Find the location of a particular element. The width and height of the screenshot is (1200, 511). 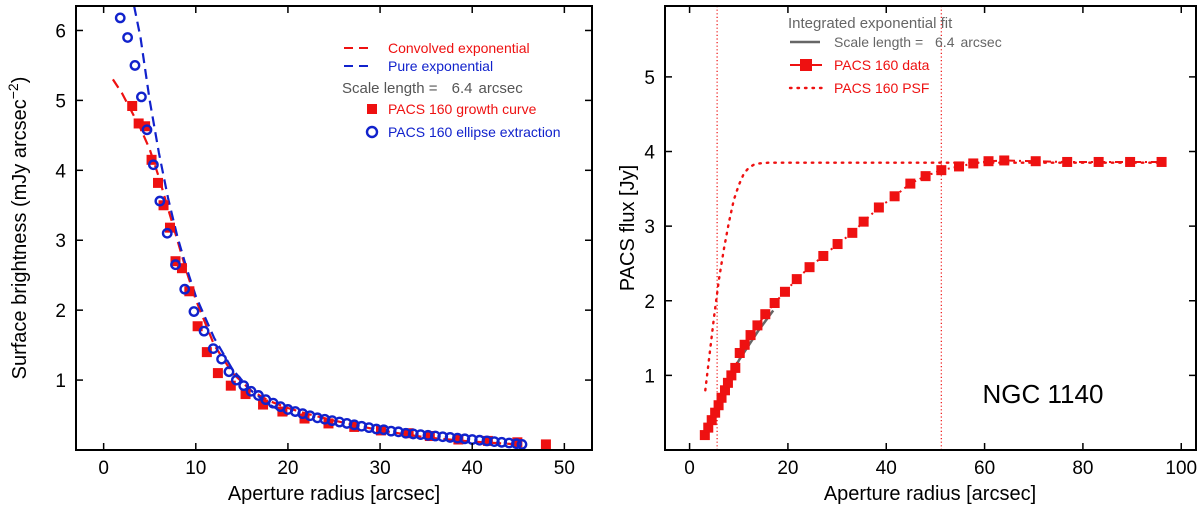

left-ytick-label-0: 1 is located at coordinates (60, 381).